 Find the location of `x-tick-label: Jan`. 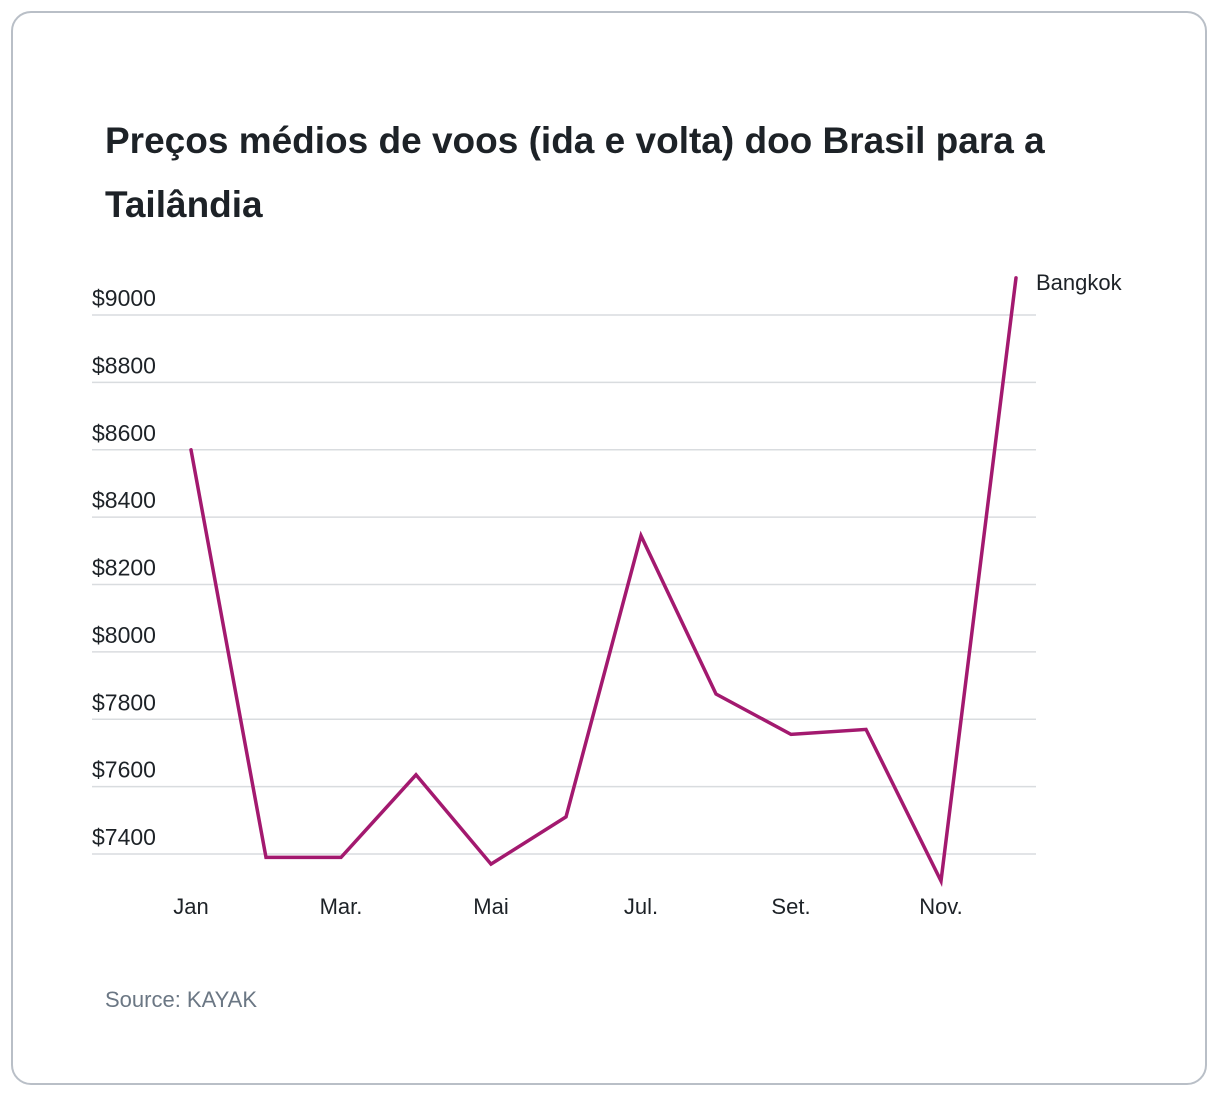

x-tick-label: Jan is located at coordinates (190, 906).